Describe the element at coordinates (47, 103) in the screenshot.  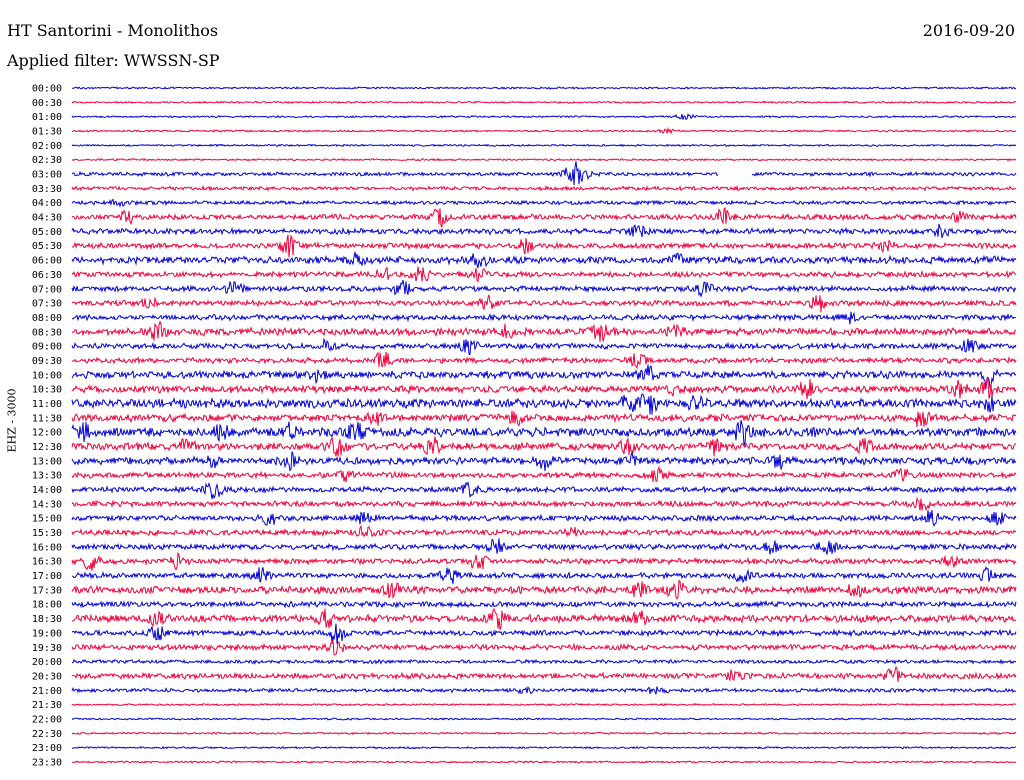
I see `time-label: 00:30` at that location.